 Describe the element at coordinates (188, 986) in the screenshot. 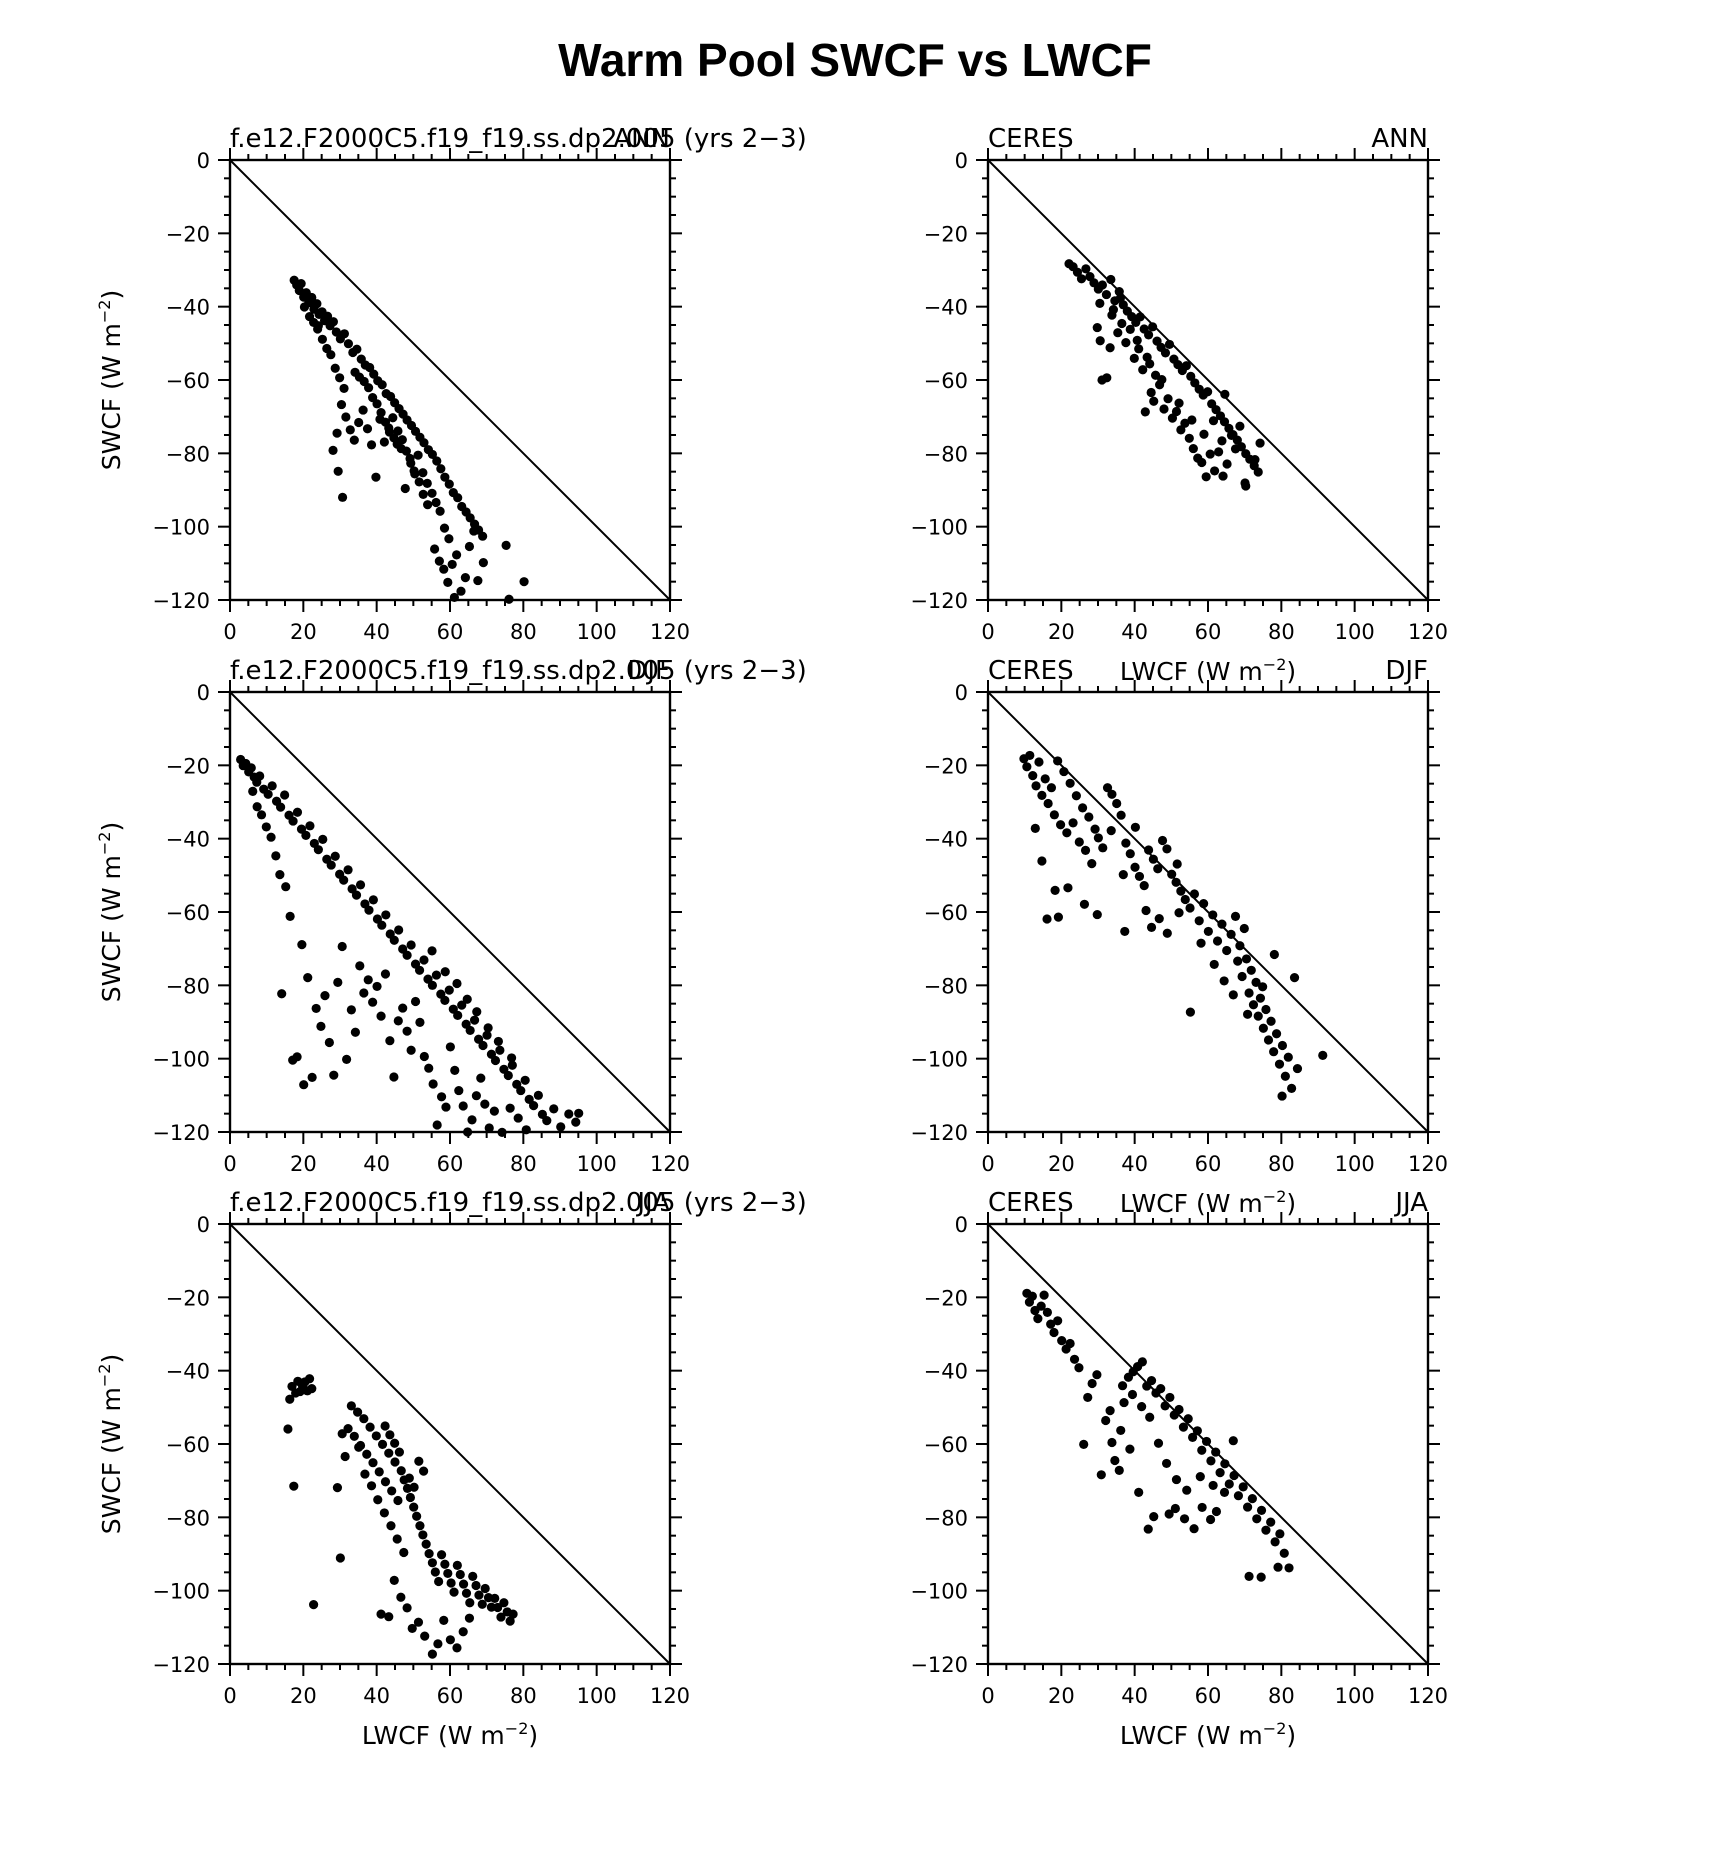

I see `y-tick-label: −80` at that location.